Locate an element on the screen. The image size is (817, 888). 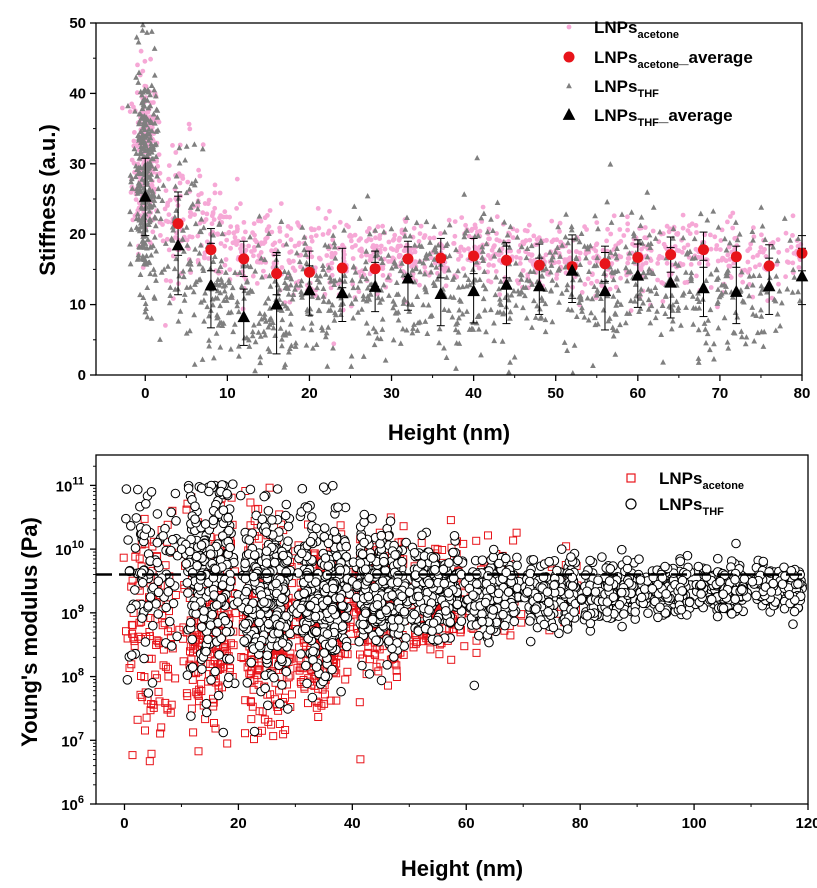
x-tick-label: 0 is located at coordinates (145, 393).